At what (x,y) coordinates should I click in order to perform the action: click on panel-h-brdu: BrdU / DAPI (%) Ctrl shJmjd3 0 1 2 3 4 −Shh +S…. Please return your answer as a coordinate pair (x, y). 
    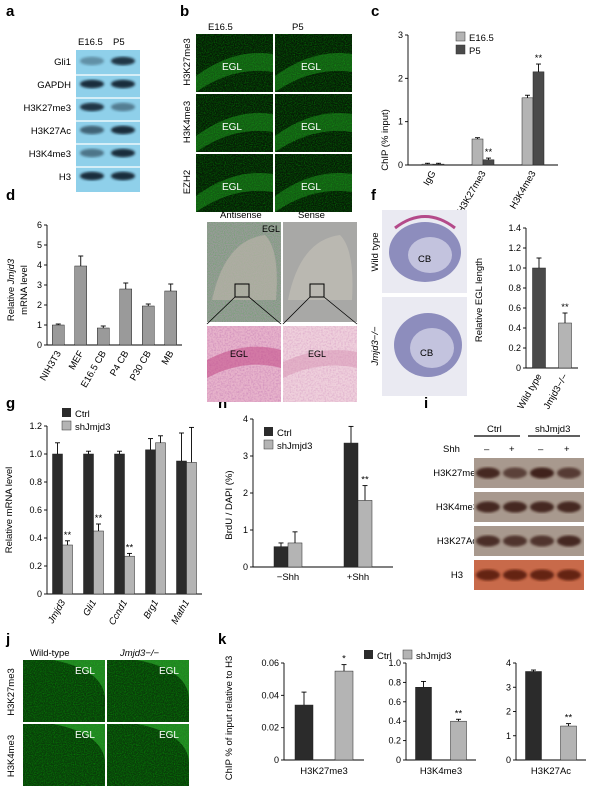
    Looking at the image, I should click on (308, 498).